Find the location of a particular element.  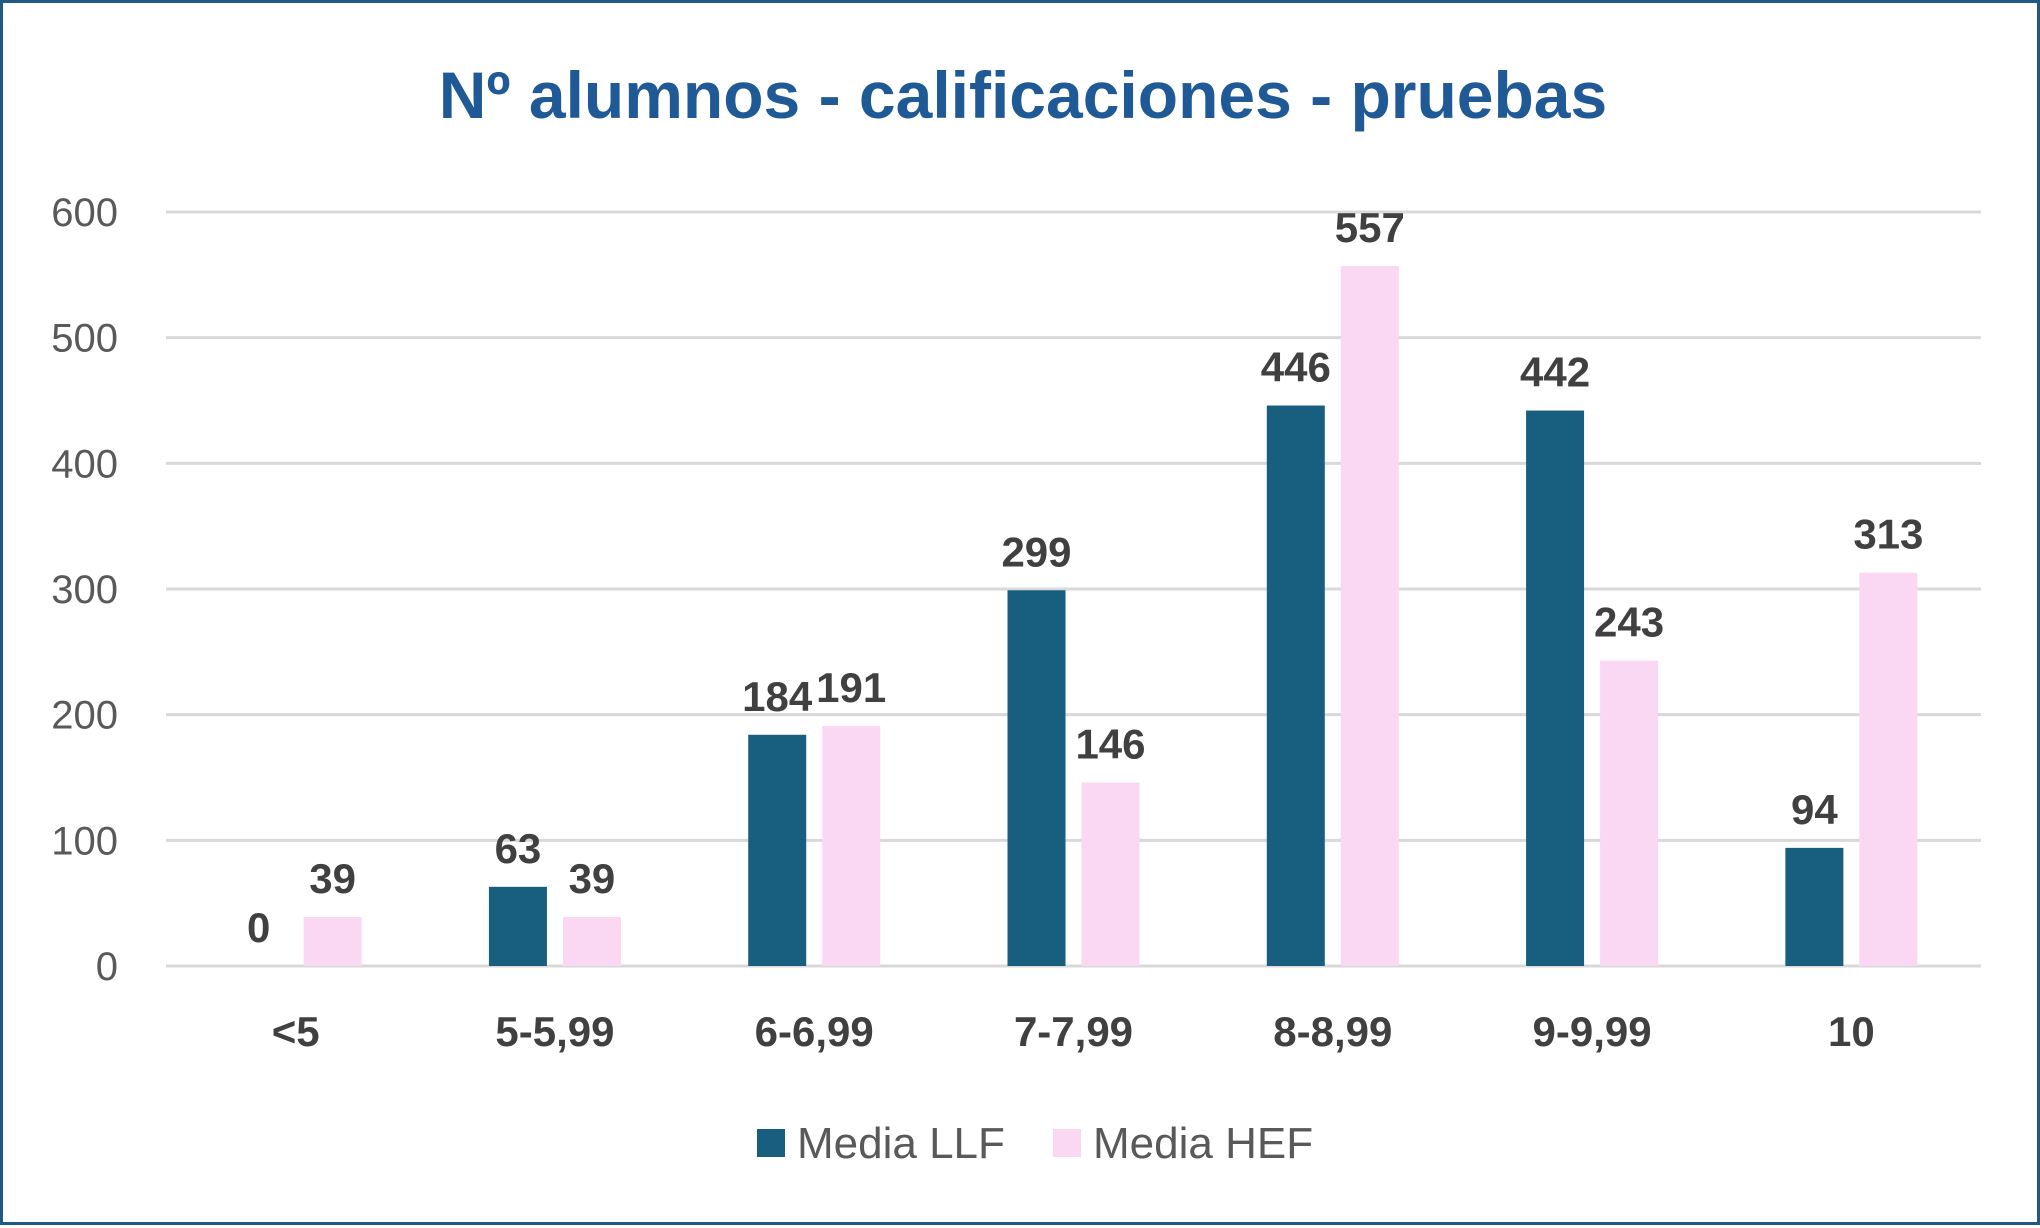

x-tick-label: 9-9,99 is located at coordinates (1592, 1031).